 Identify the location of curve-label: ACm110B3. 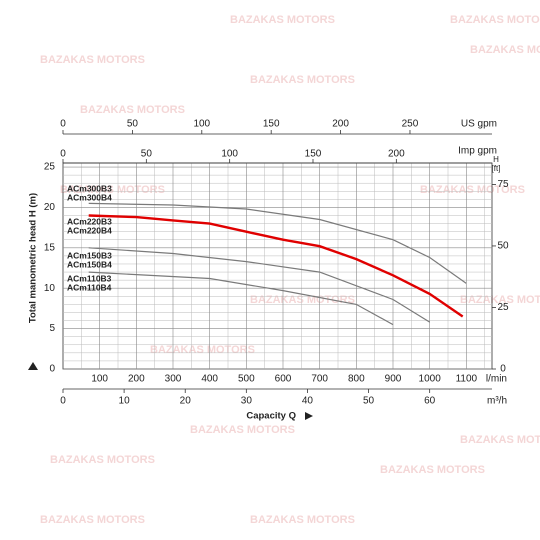
(89, 278).